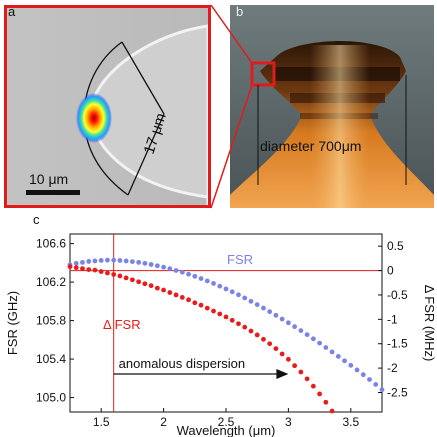 This screenshot has width=437, height=437. What do you see at coordinates (226, 430) in the screenshot?
I see `x-axis-label: Wavelength (μm)` at bounding box center [226, 430].